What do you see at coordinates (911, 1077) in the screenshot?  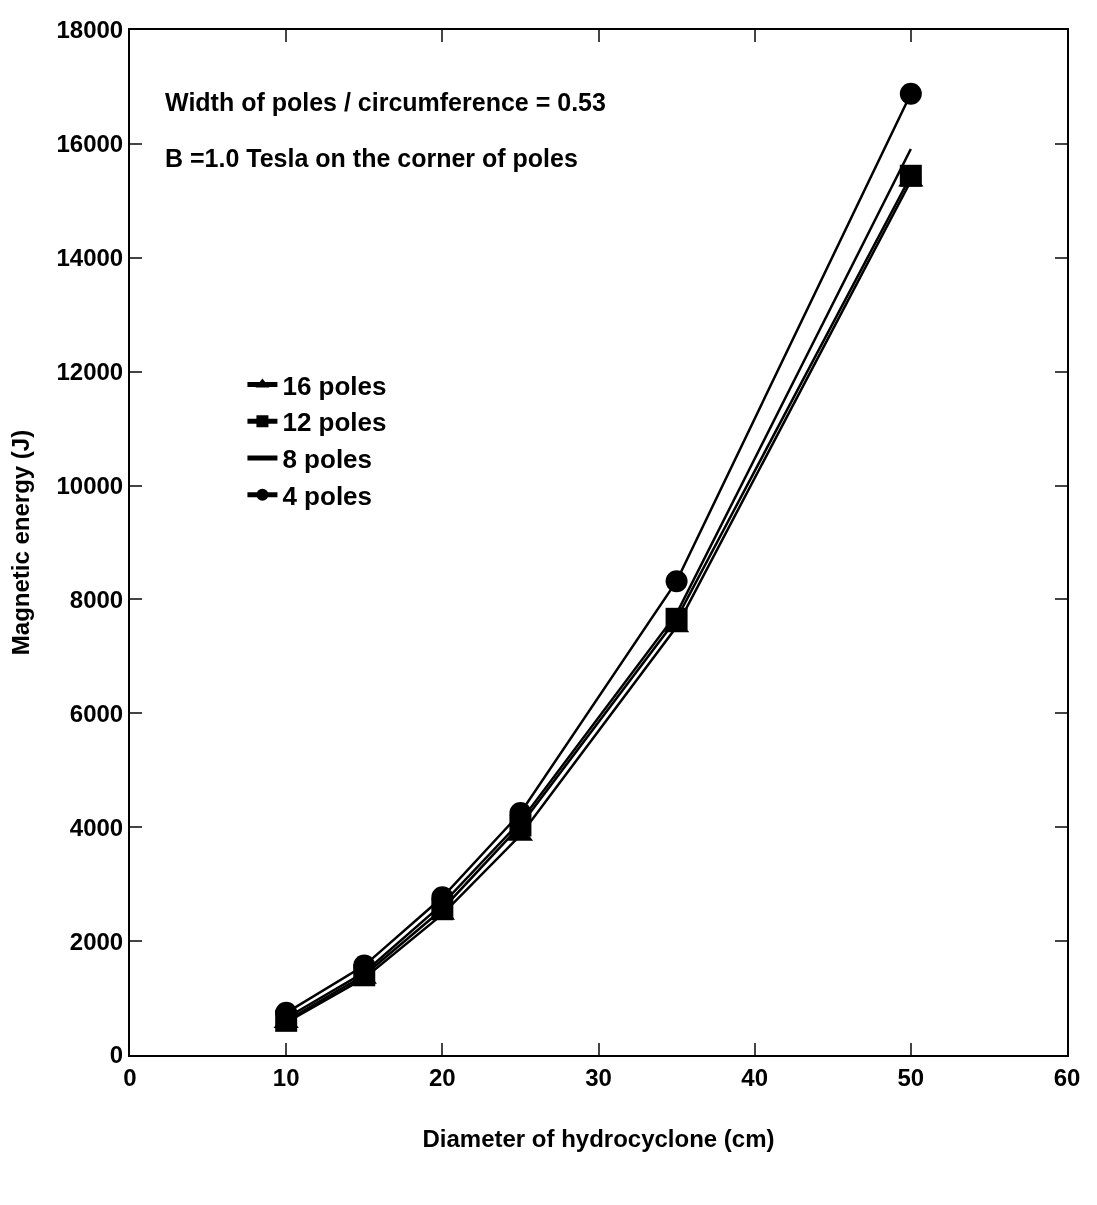 I see `x-tick-label: 50` at bounding box center [911, 1077].